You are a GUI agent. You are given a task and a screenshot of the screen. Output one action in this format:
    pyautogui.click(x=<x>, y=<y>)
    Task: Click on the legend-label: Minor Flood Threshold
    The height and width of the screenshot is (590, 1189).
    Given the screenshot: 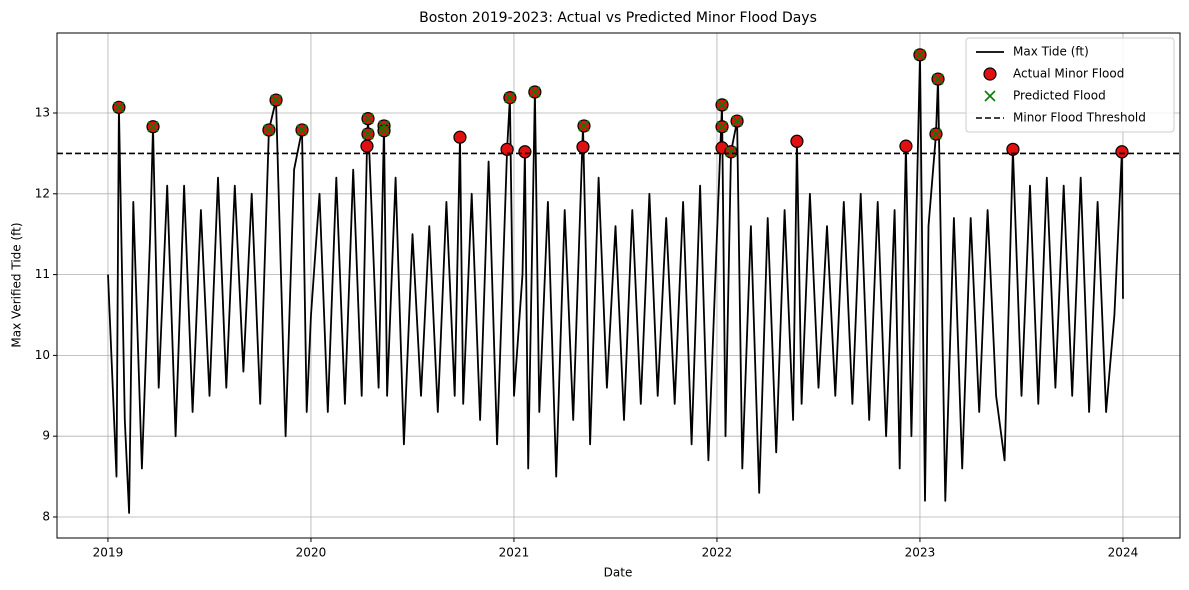 What is the action you would take?
    pyautogui.click(x=1079, y=118)
    